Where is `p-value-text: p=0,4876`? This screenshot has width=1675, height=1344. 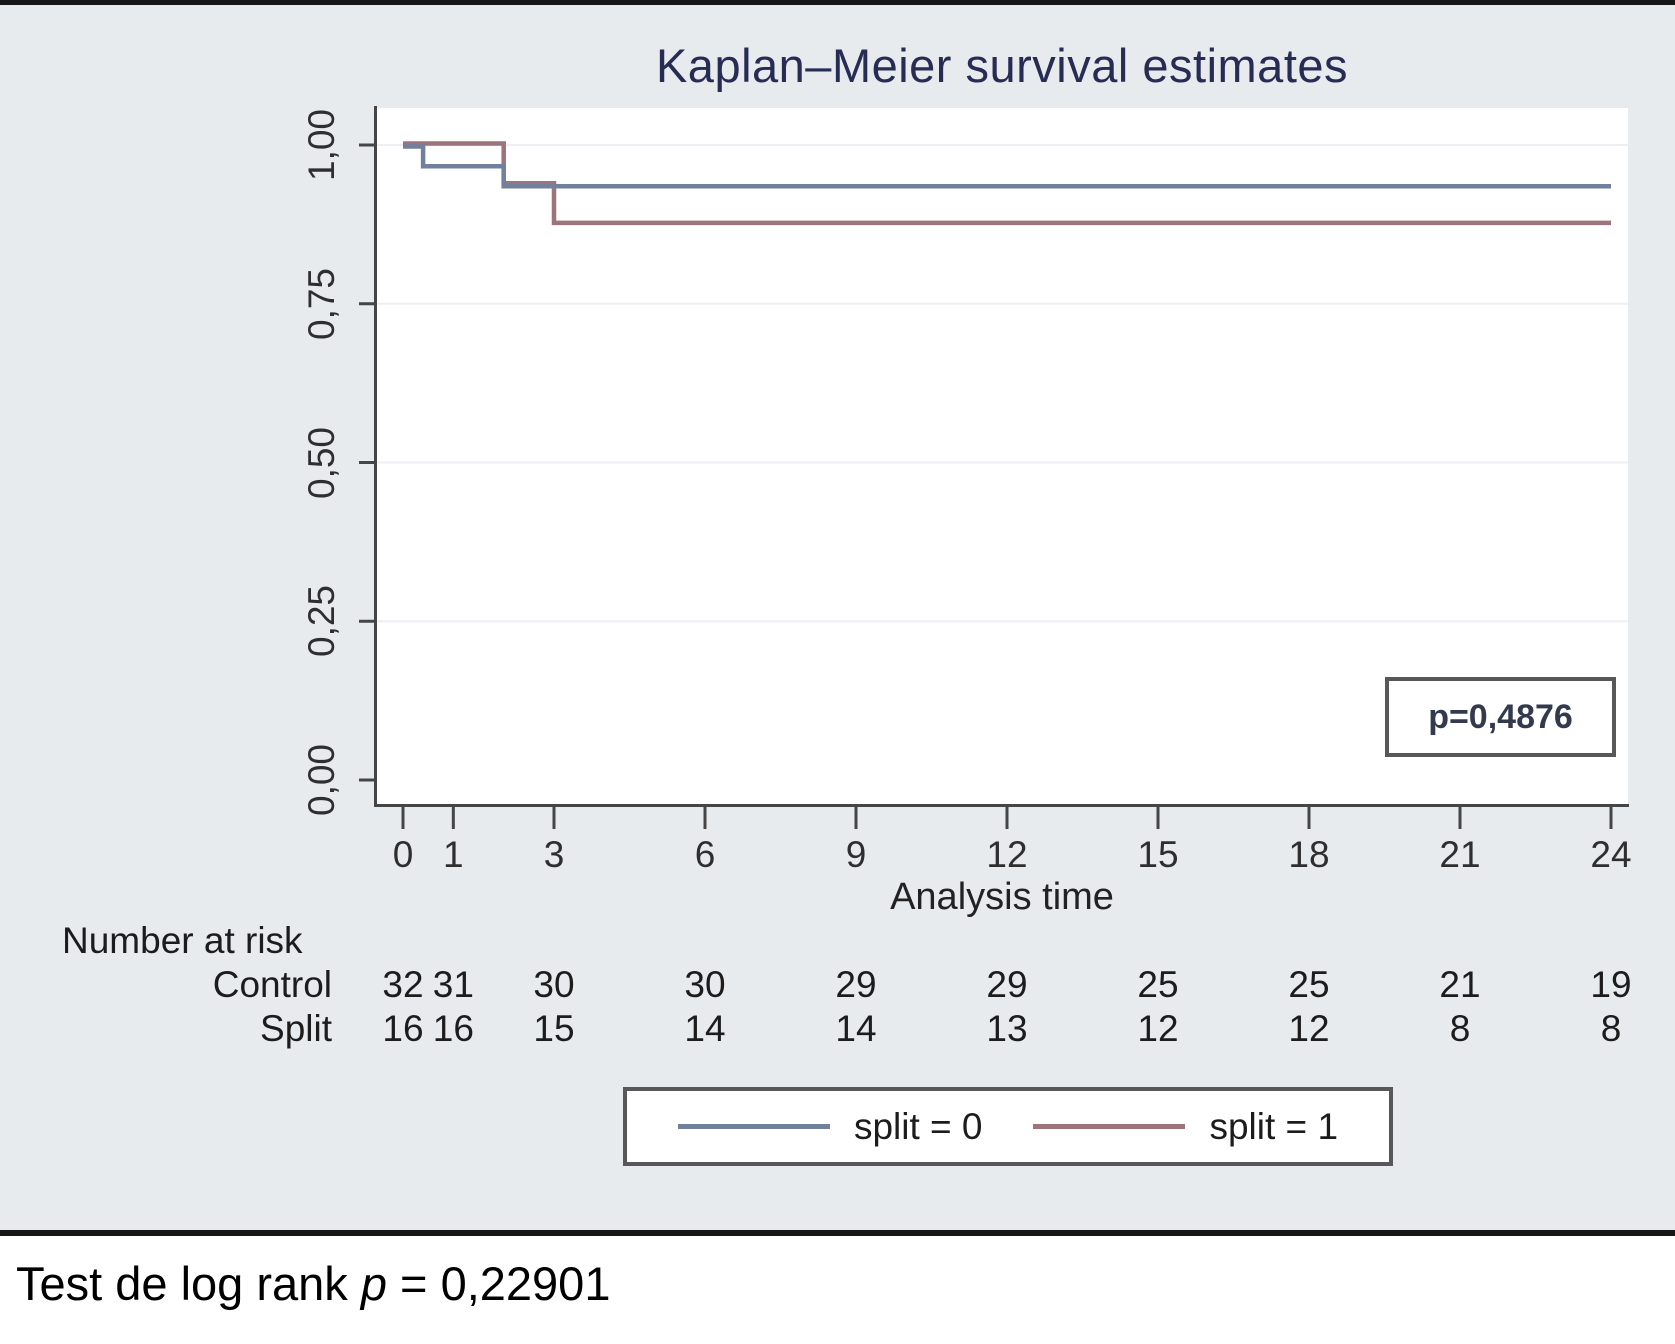
p-value-text: p=0,4876 is located at coordinates (1500, 716).